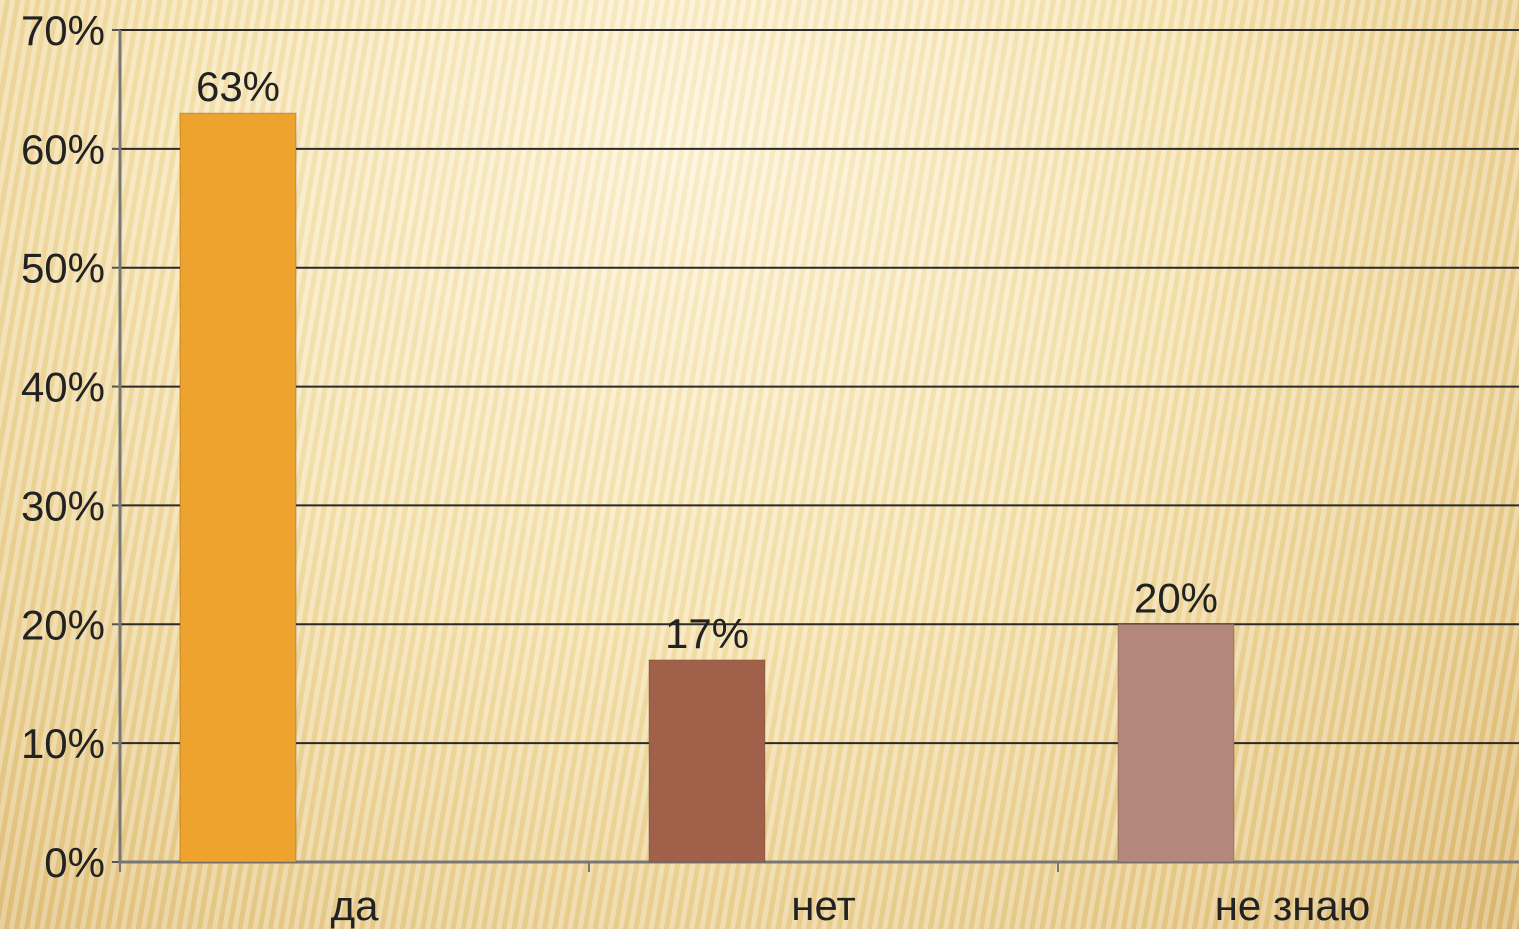 The width and height of the screenshot is (1519, 929). I want to click on x-category-label: да, so click(355, 905).